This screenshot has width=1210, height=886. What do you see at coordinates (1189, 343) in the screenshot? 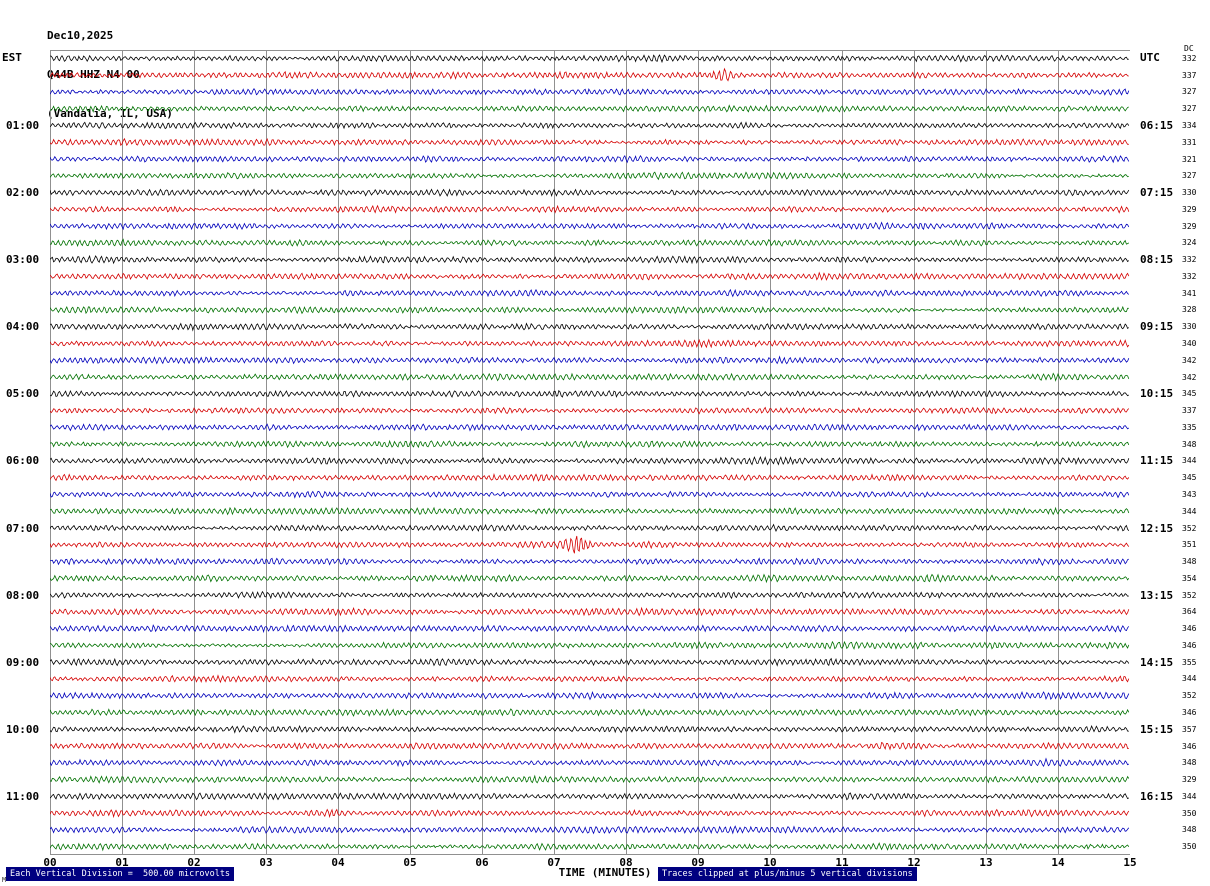
I see `dc-value: 340` at bounding box center [1189, 343].